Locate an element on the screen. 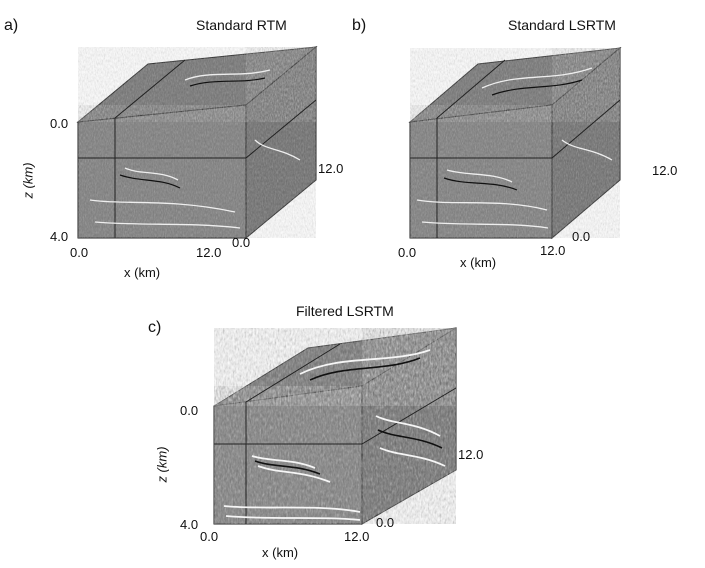 This screenshot has width=705, height=568. panel-title: Filtered LSRTM is located at coordinates (345, 311).